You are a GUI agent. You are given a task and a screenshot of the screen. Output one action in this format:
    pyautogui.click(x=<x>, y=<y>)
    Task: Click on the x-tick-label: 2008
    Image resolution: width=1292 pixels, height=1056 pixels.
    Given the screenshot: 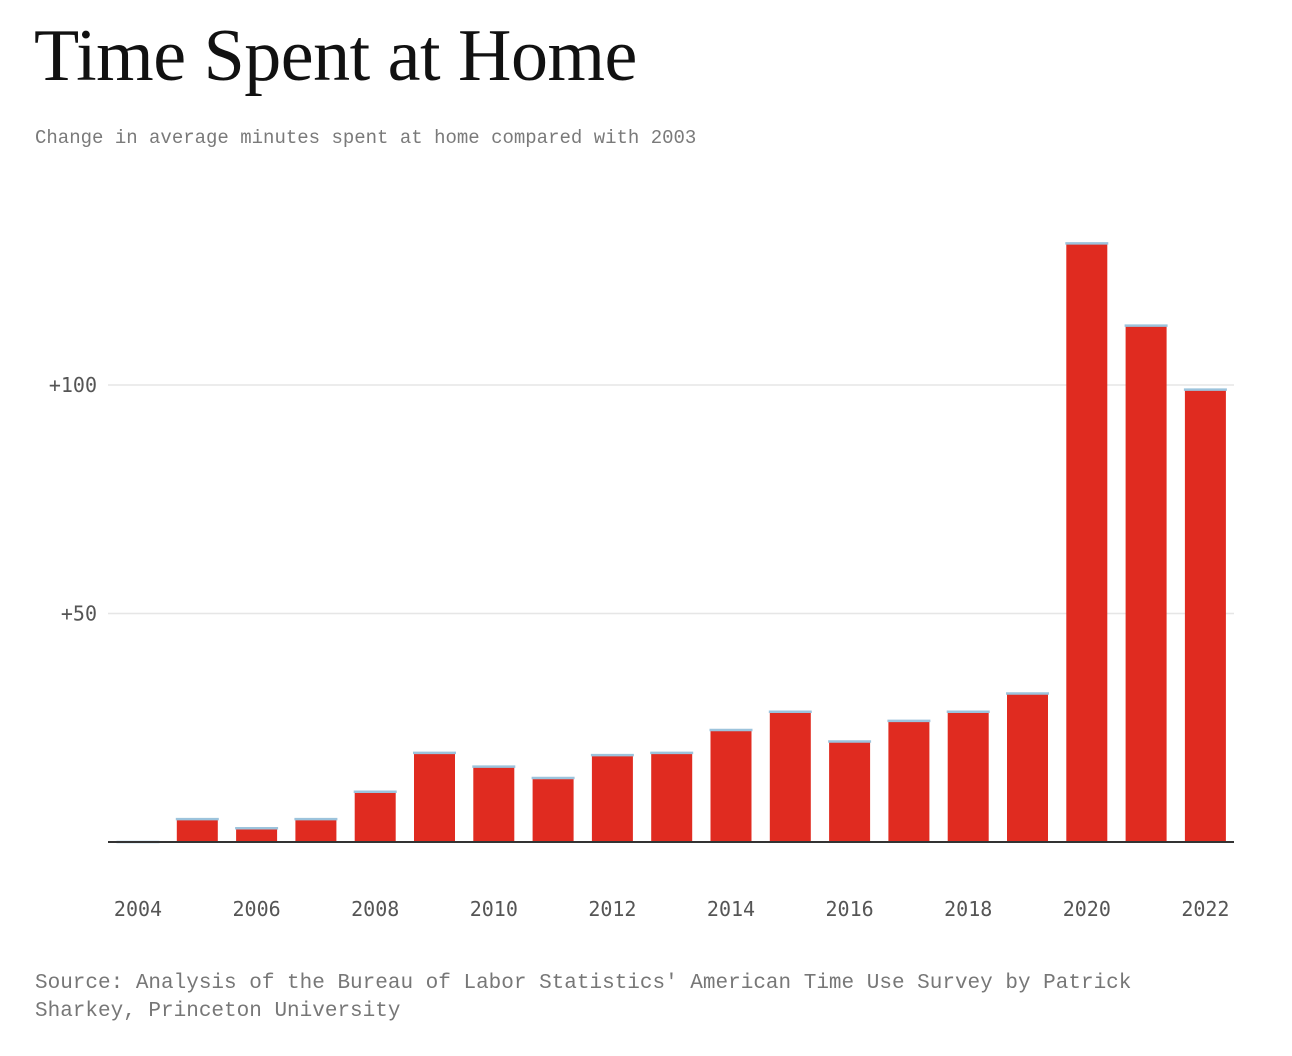 What is the action you would take?
    pyautogui.click(x=375, y=909)
    